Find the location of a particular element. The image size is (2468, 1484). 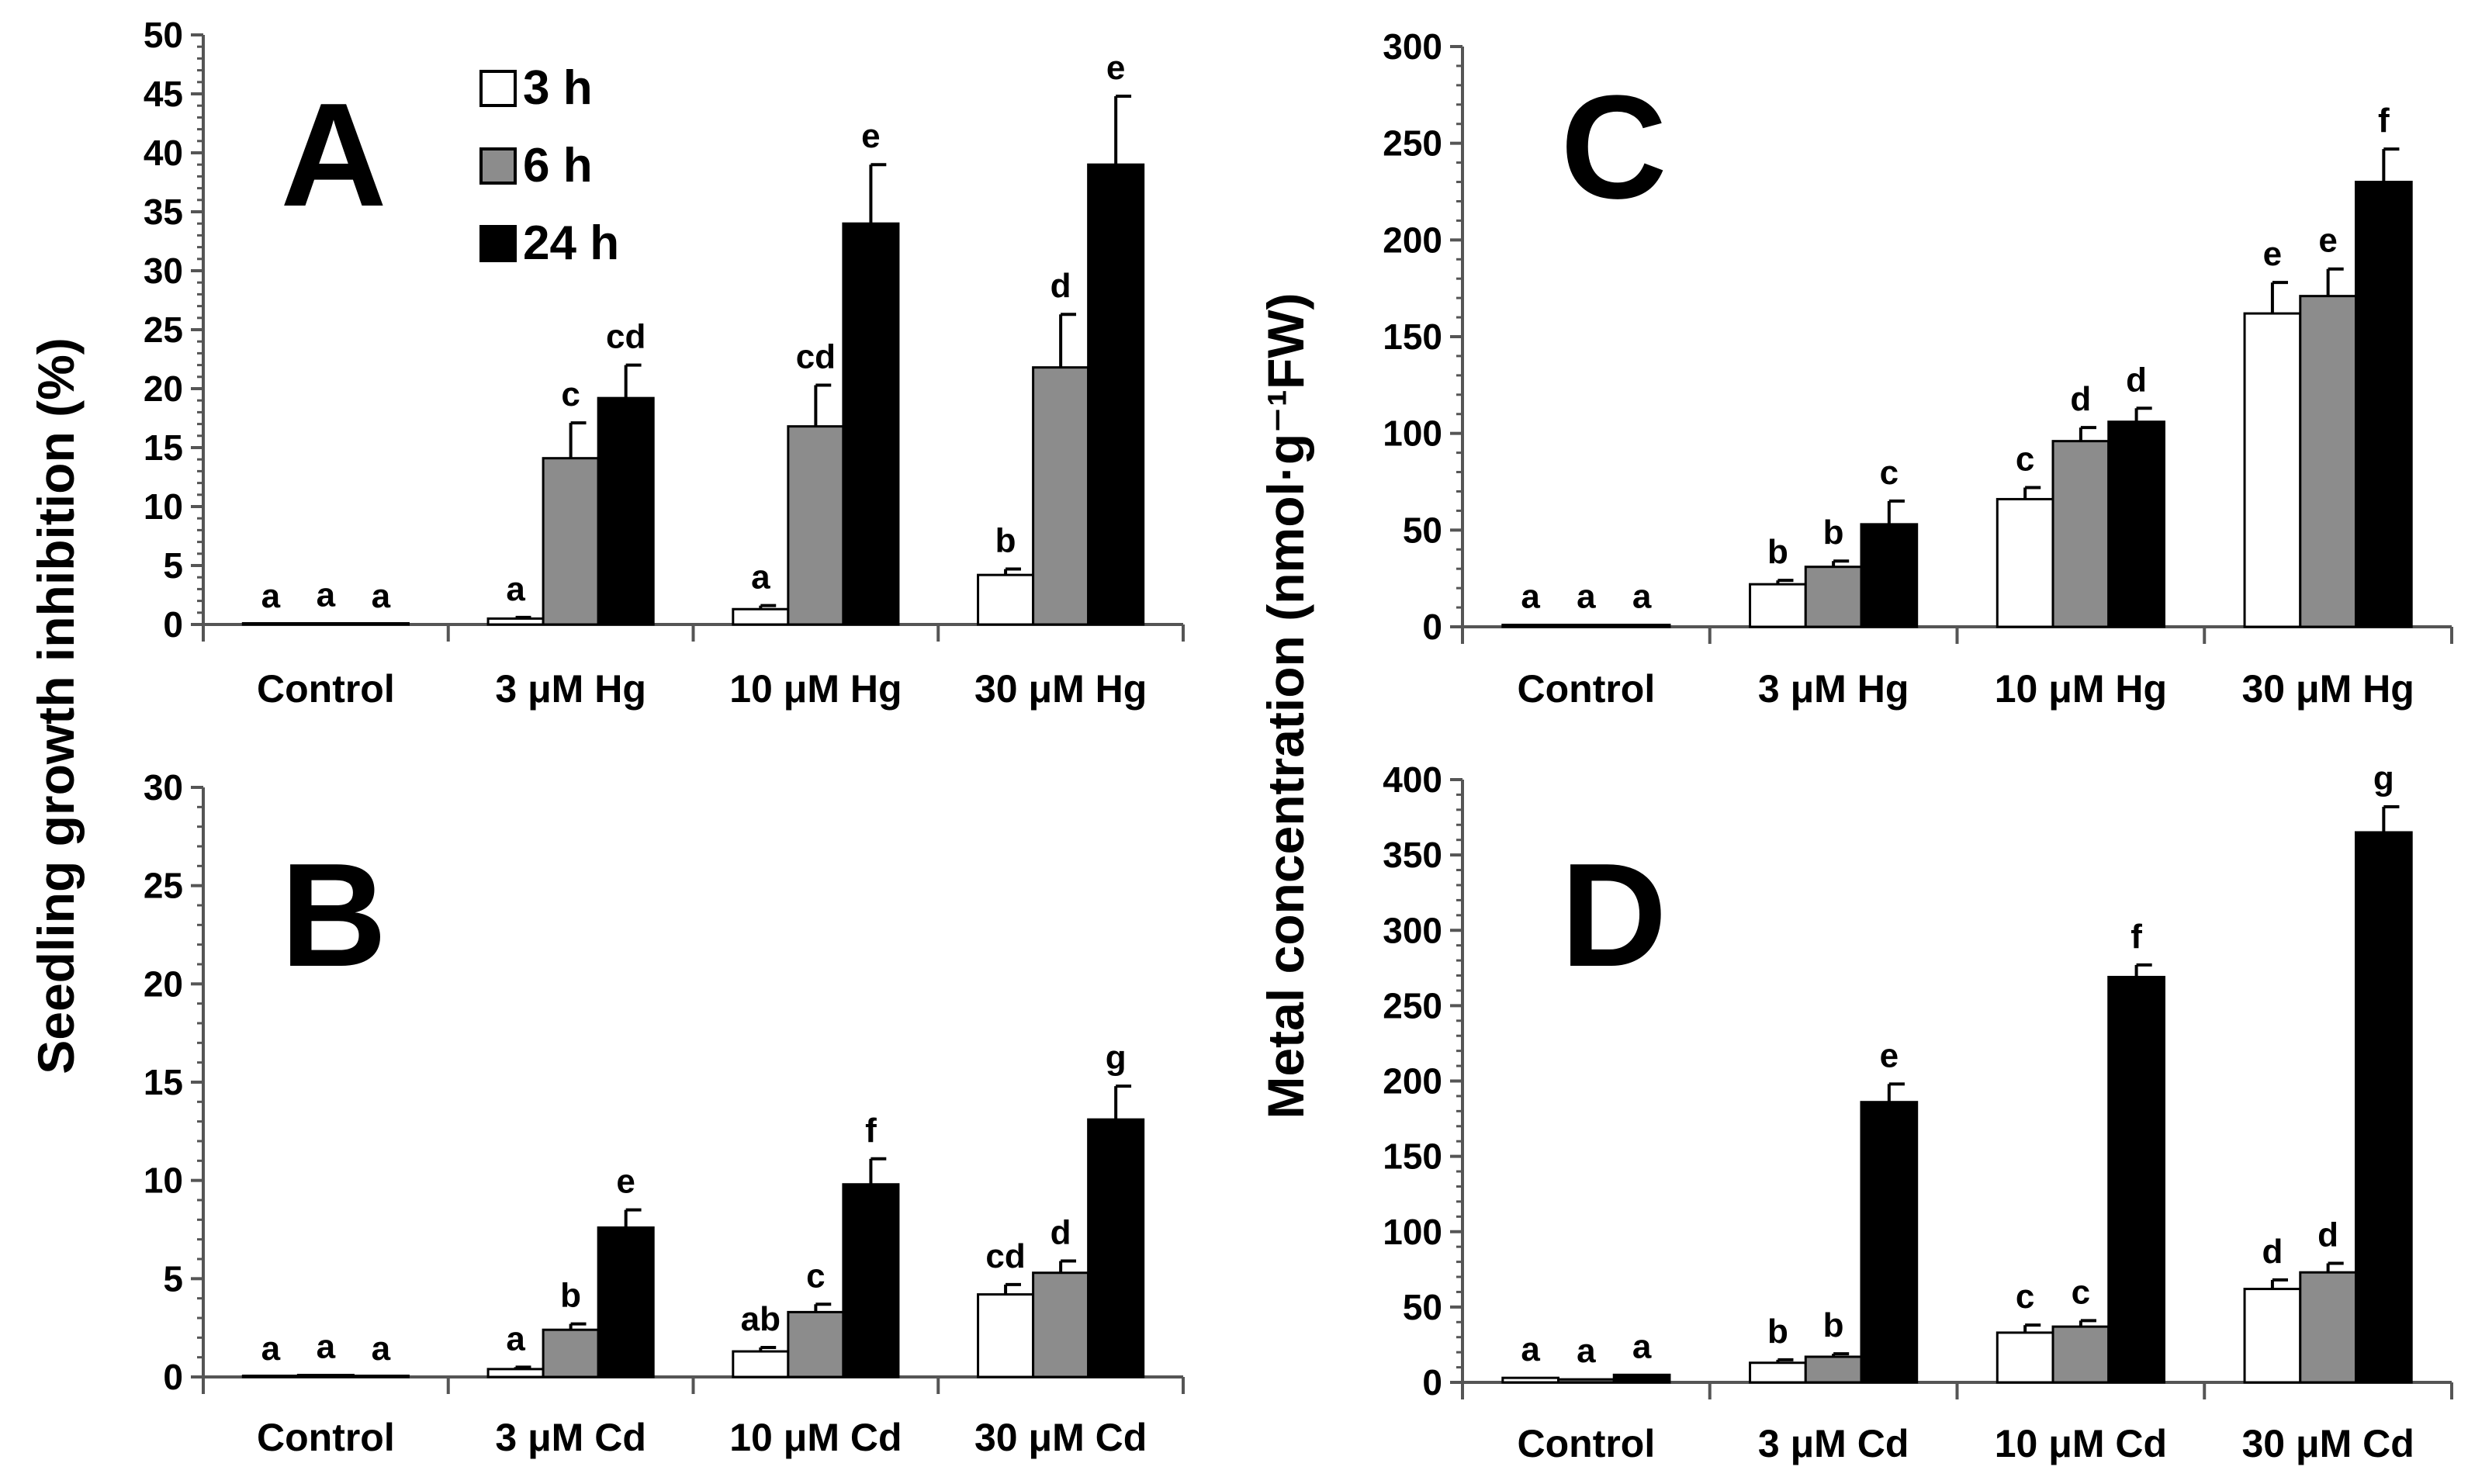

y-tick-label: 300 is located at coordinates (1412, 930).